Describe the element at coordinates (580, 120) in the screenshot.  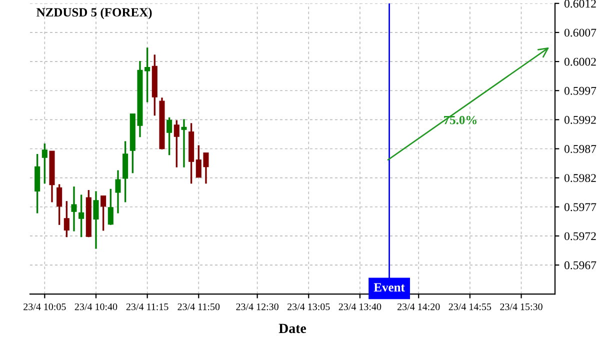
I see `y-tick-label: 0.5992` at that location.